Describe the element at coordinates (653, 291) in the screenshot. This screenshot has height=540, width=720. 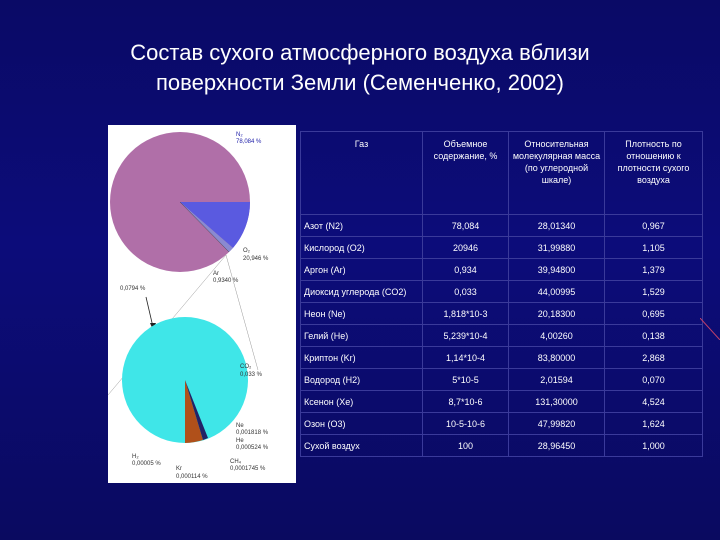
I see `cell-density: 1,529` at that location.